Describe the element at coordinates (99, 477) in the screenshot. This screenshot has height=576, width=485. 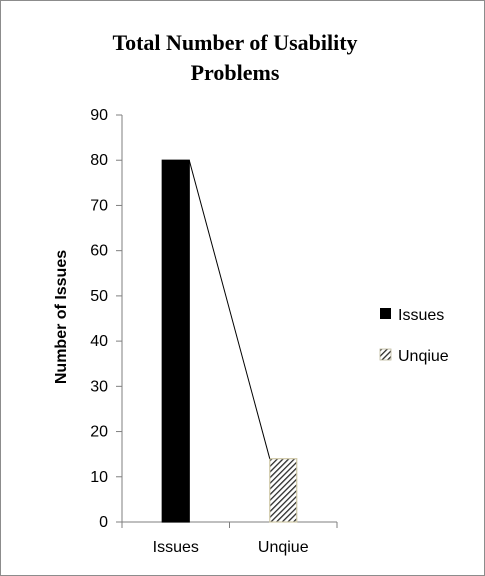
I see `y-tick-label: 10` at that location.